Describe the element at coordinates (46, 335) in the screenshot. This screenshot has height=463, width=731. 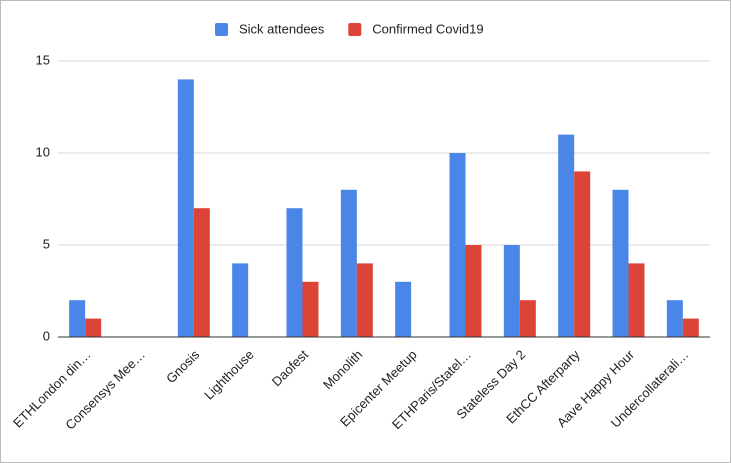
I see `y-tick-label: 0` at that location.